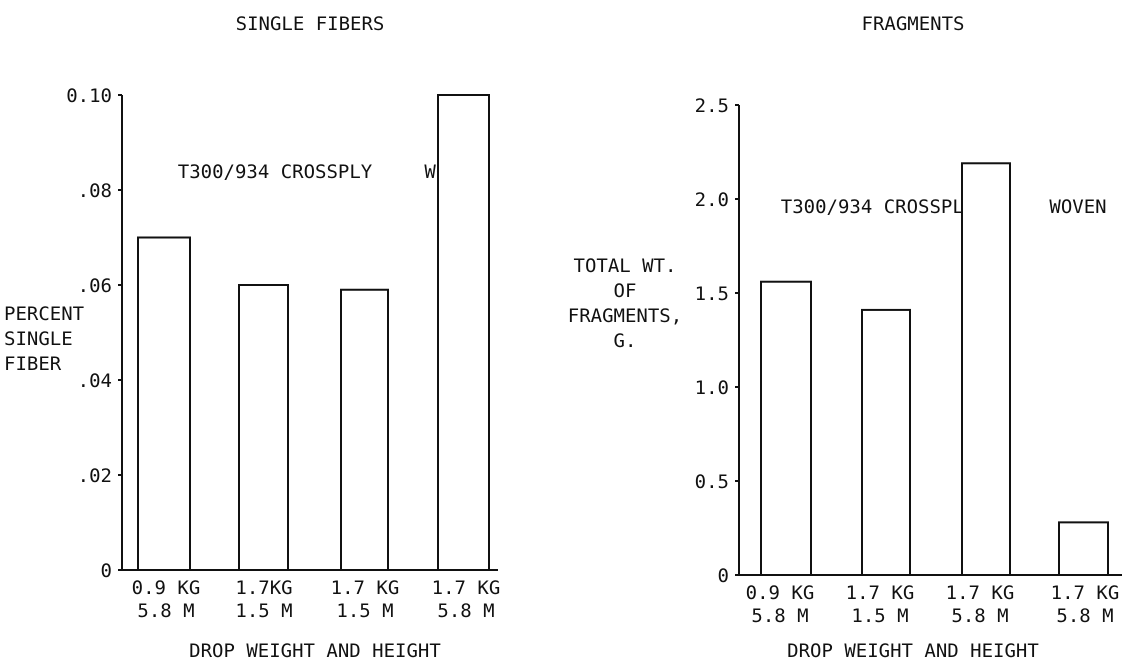 This screenshot has height=667, width=1128. What do you see at coordinates (625, 341) in the screenshot?
I see `y-axis-label-line-4: G.` at bounding box center [625, 341].